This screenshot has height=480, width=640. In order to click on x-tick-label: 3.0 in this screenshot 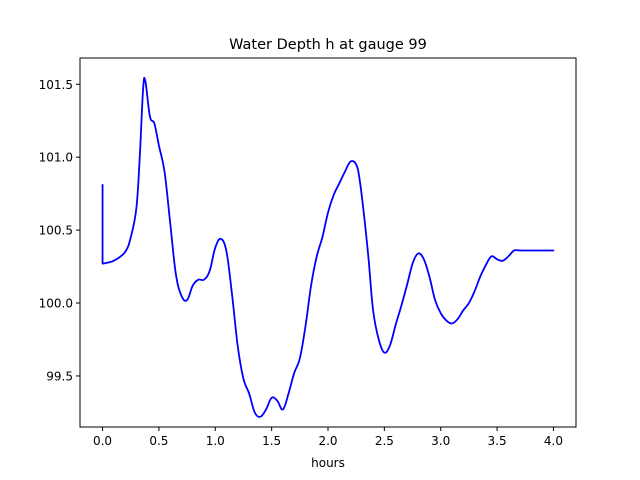, I will do `click(440, 441)`.